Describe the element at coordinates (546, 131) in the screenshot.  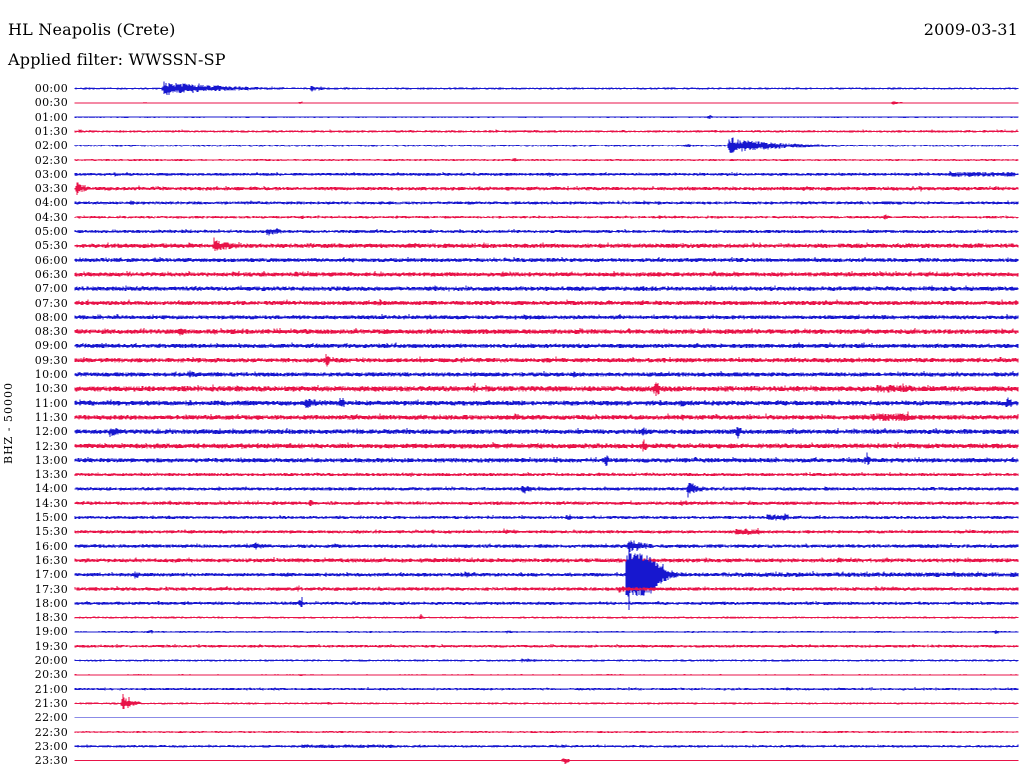
I see `trace-row-01:30` at that location.